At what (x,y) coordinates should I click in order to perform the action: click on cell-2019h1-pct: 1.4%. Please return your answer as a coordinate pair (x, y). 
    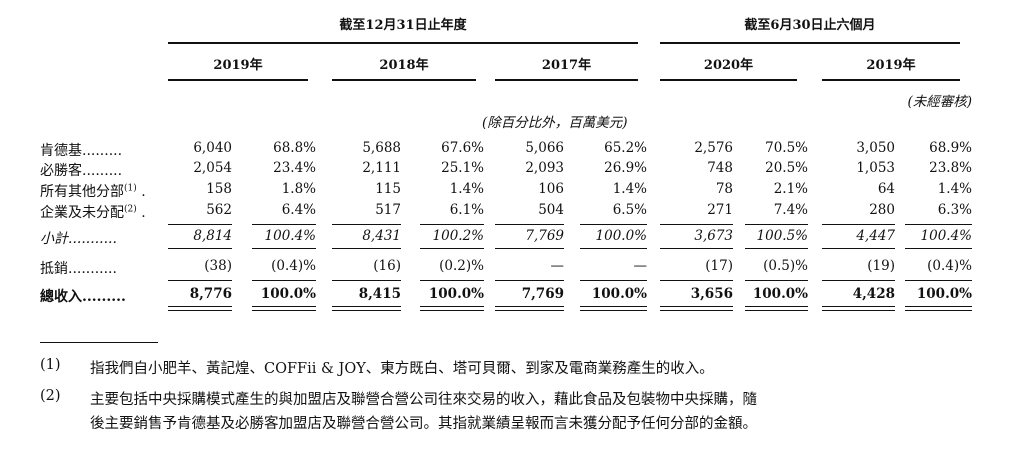
    Looking at the image, I should click on (954, 189).